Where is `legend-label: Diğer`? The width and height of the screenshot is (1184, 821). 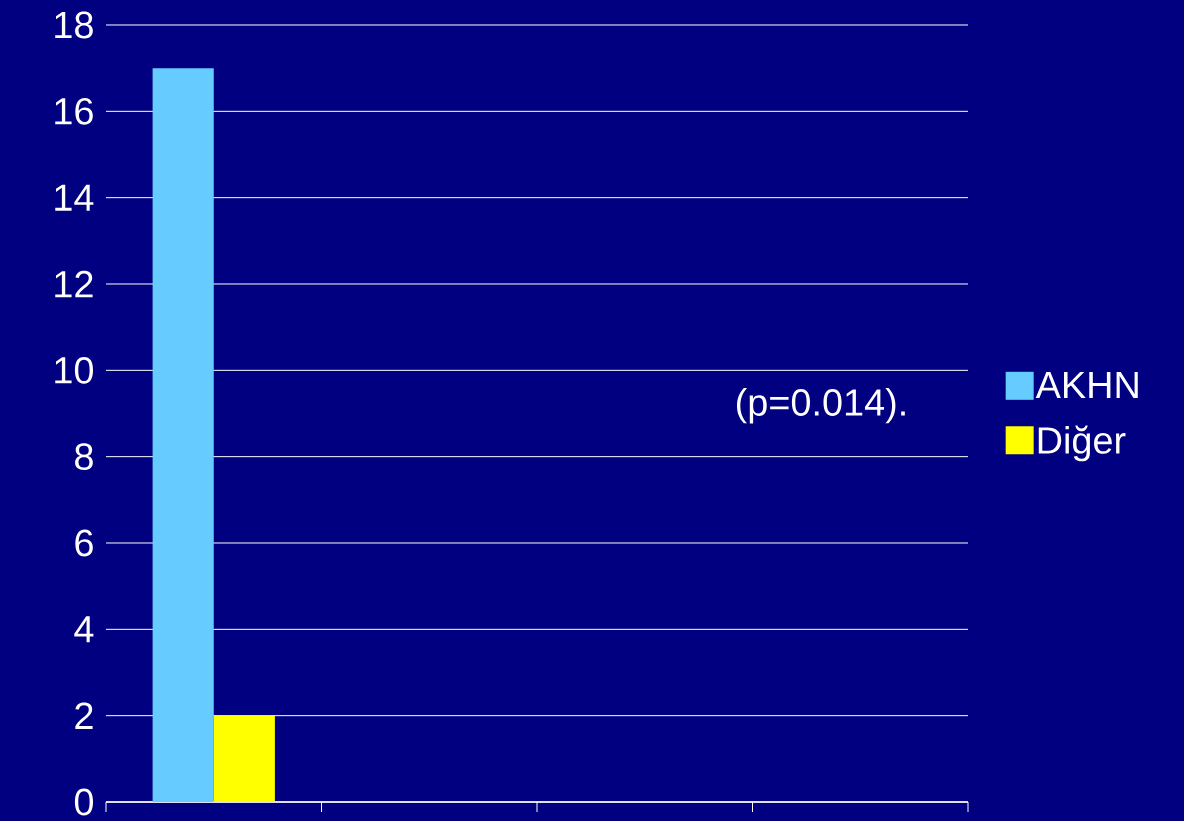 legend-label: Diğer is located at coordinates (1082, 443).